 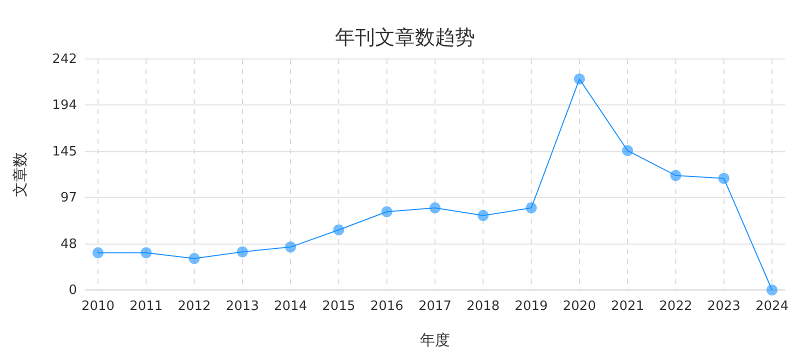 I want to click on y-tick-label: 97, so click(x=68, y=198).